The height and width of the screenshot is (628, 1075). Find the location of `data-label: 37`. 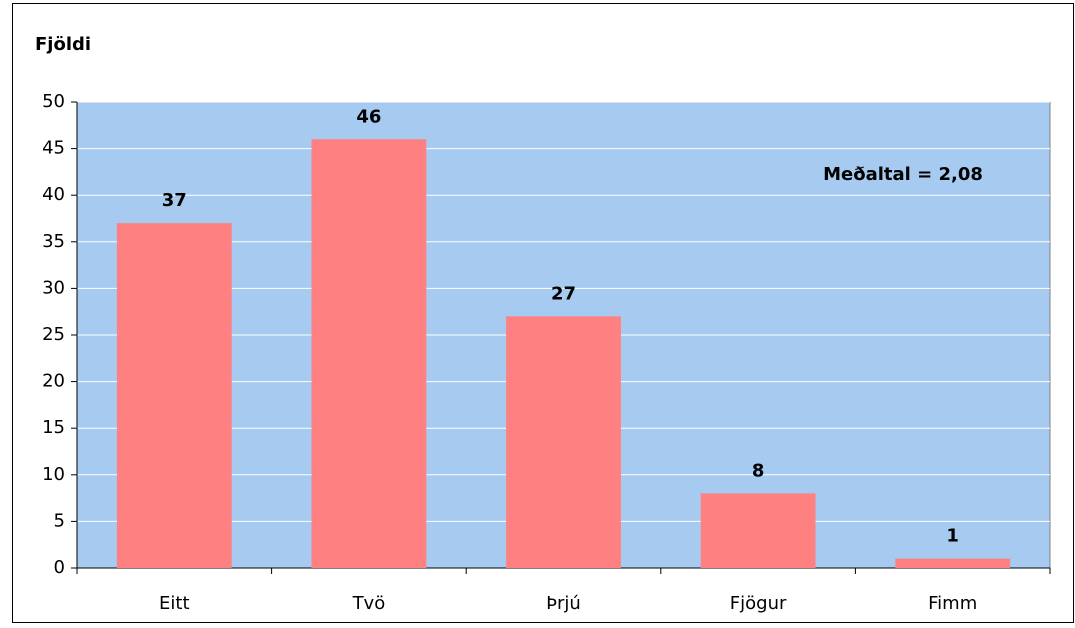

data-label: 37 is located at coordinates (174, 200).